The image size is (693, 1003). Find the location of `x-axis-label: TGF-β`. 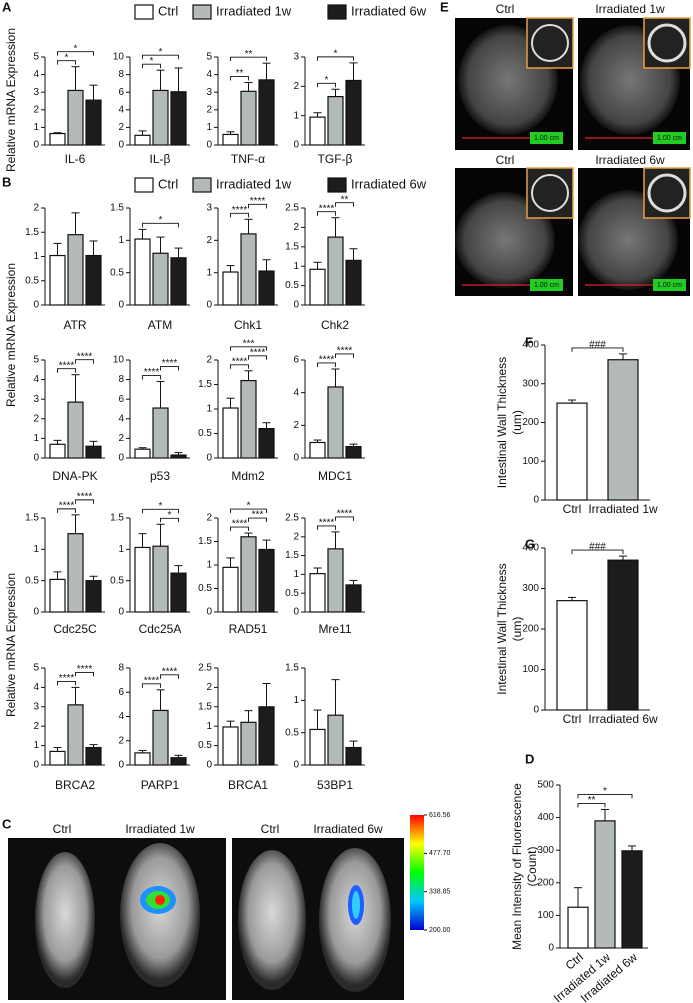

x-axis-label: TGF-β is located at coordinates (335, 159).